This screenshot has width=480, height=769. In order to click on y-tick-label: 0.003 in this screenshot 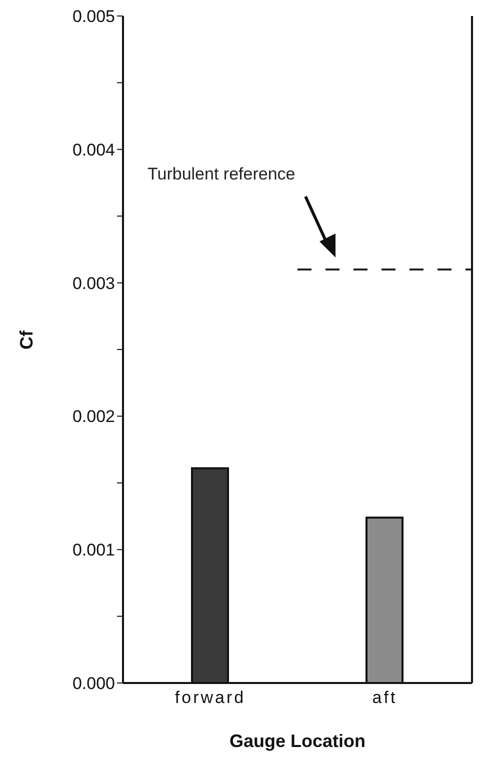, I will do `click(93, 283)`.